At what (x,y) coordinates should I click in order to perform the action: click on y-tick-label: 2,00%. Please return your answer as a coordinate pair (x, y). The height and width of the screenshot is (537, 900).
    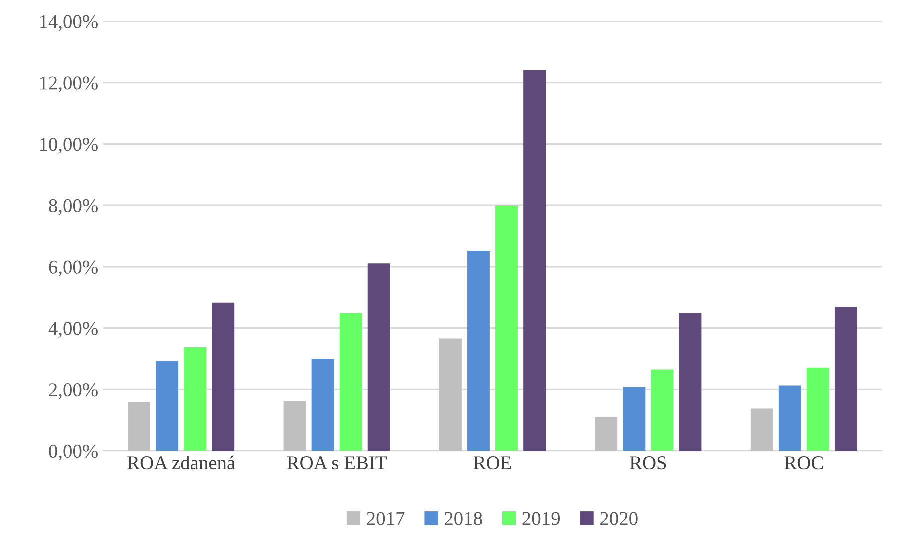
    Looking at the image, I should click on (73, 392).